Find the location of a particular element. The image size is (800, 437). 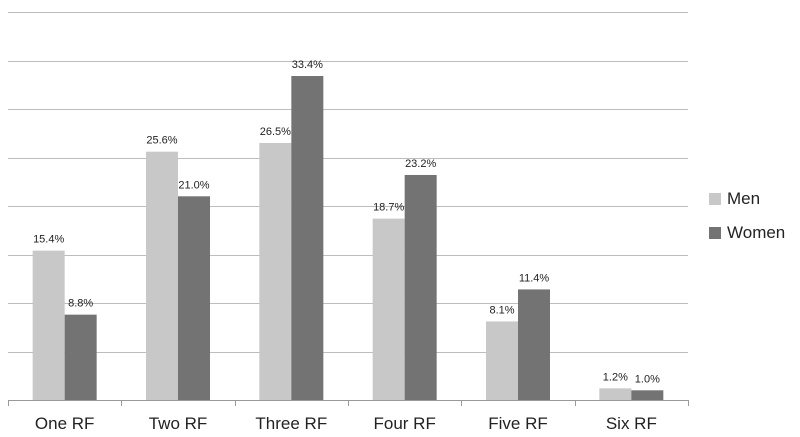

x-tick-label-4: Four RF is located at coordinates (404, 423).